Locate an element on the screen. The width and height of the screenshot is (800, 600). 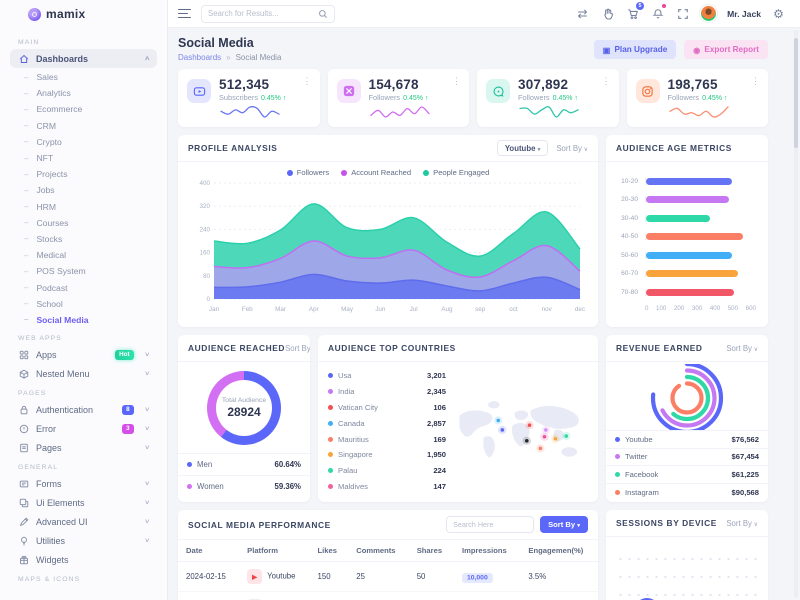
table-header: Likes is located at coordinates (329, 551).